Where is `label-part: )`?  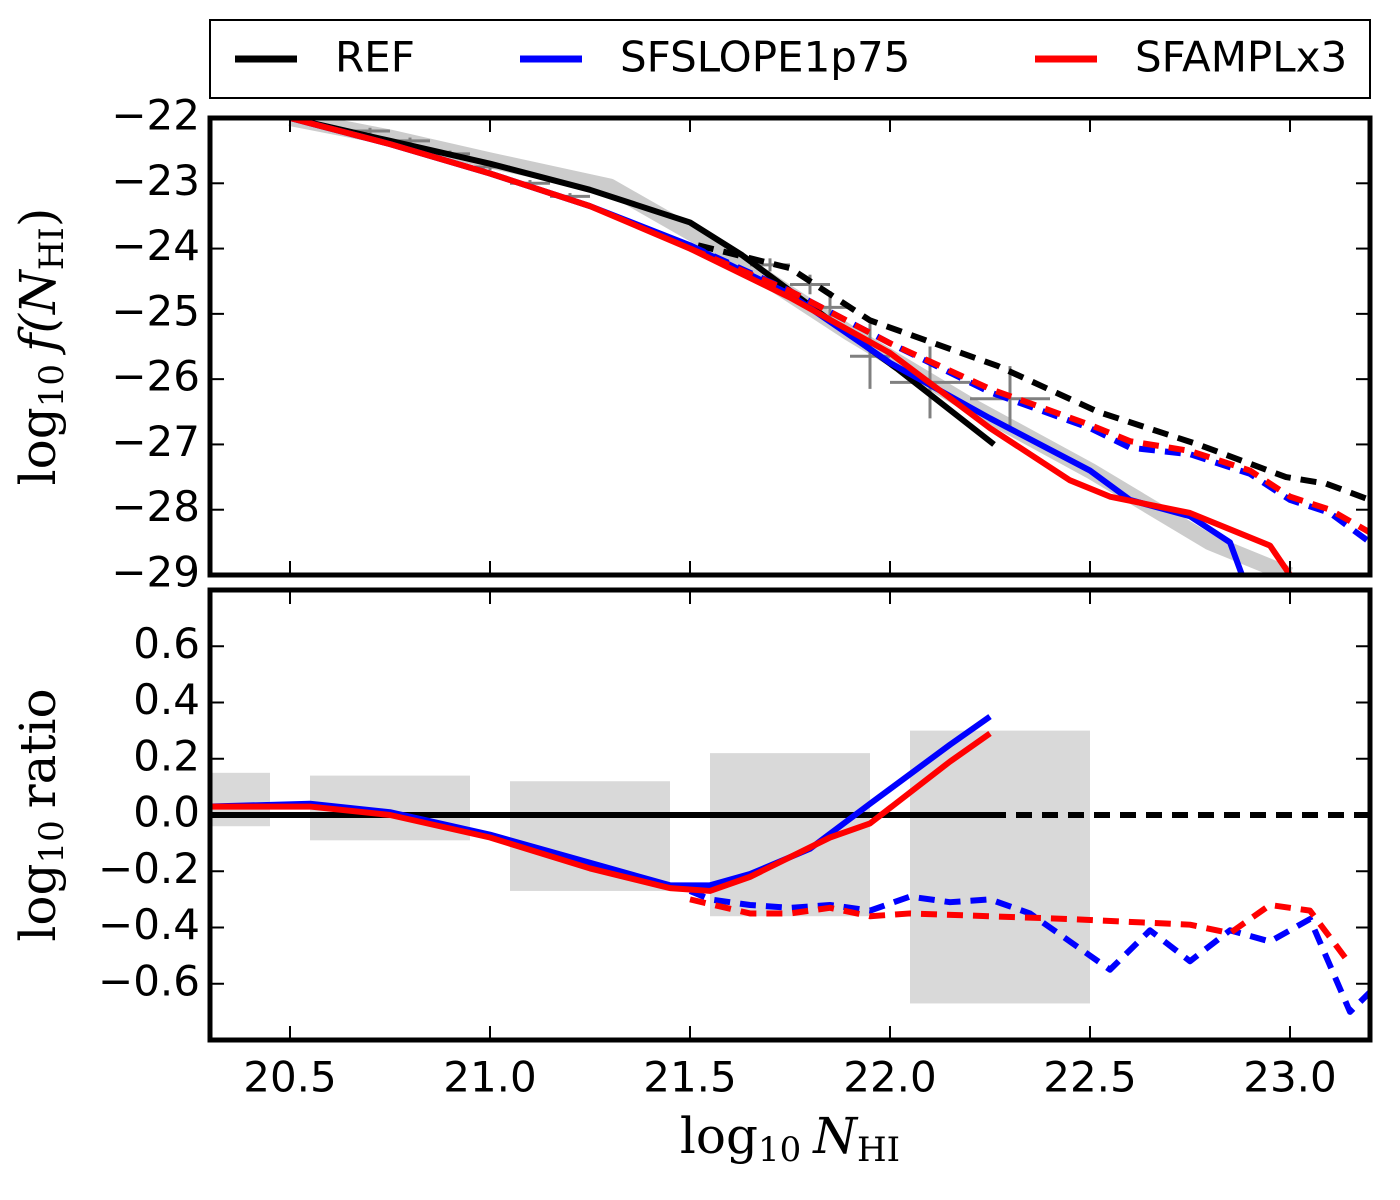
label-part: ) is located at coordinates (38, 218).